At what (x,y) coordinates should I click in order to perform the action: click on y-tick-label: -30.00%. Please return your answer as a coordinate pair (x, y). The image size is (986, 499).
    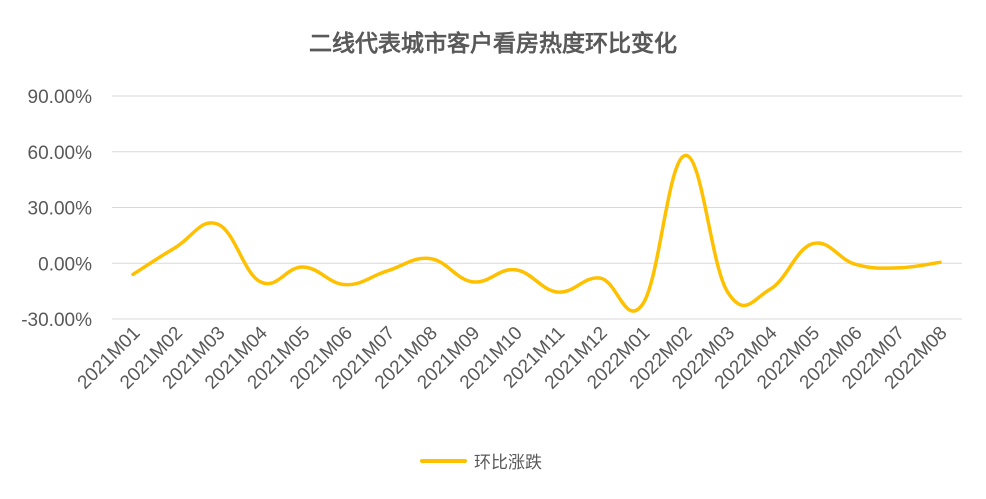
    Looking at the image, I should click on (56, 320).